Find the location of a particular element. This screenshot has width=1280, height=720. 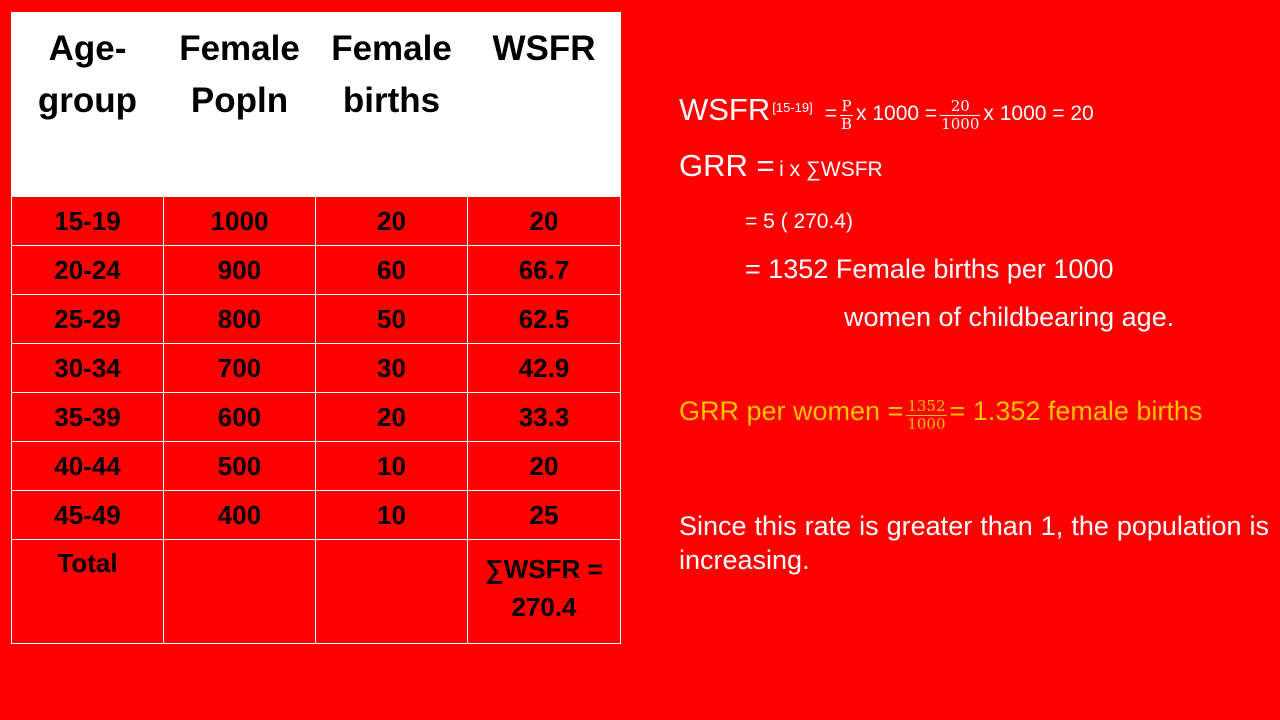

total-row: Total ∑WSFR = 270.4 is located at coordinates (316, 591).